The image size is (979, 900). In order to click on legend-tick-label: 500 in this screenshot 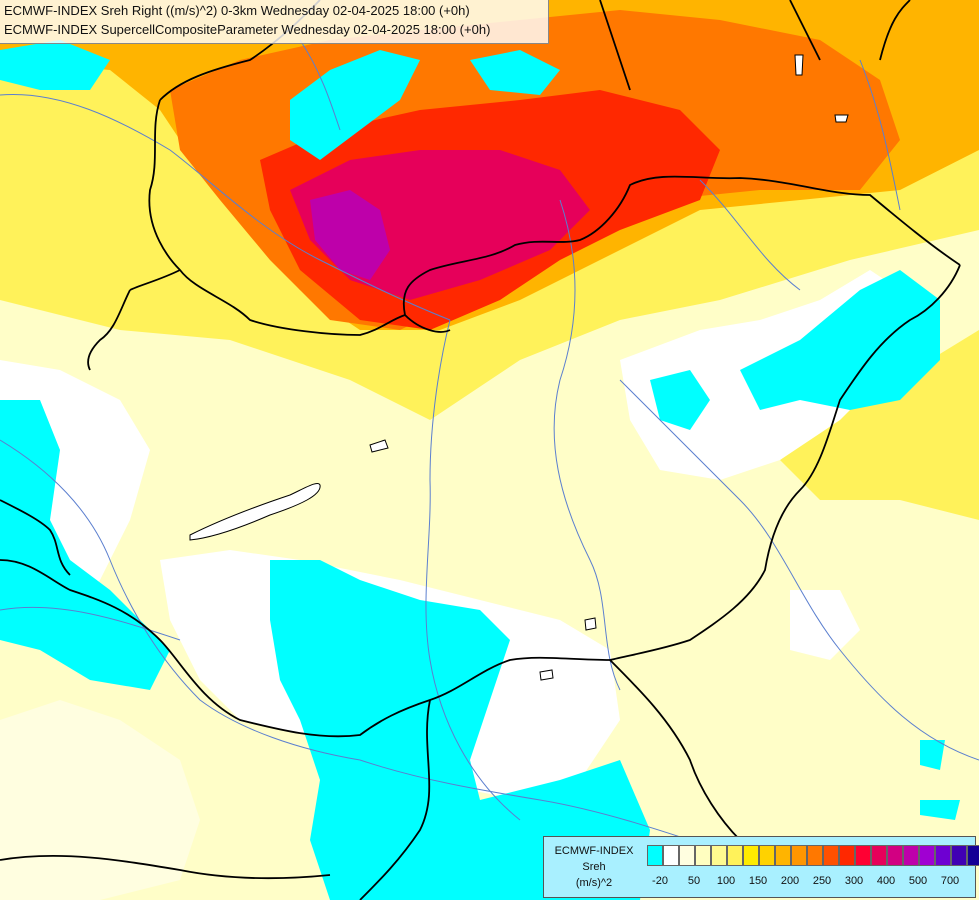, I will do `click(918, 881)`.